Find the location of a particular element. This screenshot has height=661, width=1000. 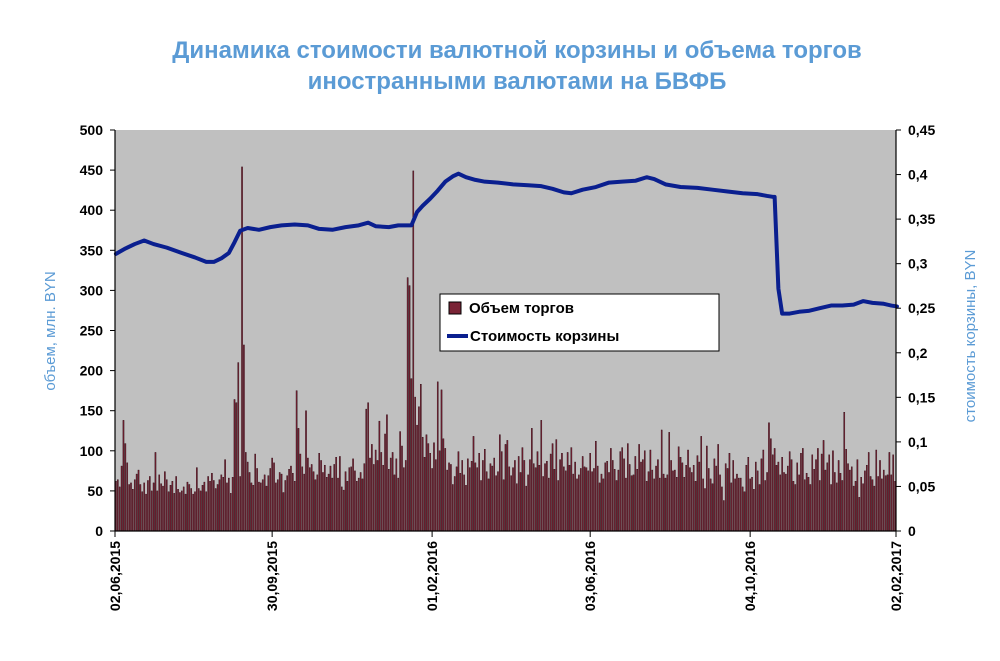

y-right-tick-label: 0,05 is located at coordinates (921, 486).